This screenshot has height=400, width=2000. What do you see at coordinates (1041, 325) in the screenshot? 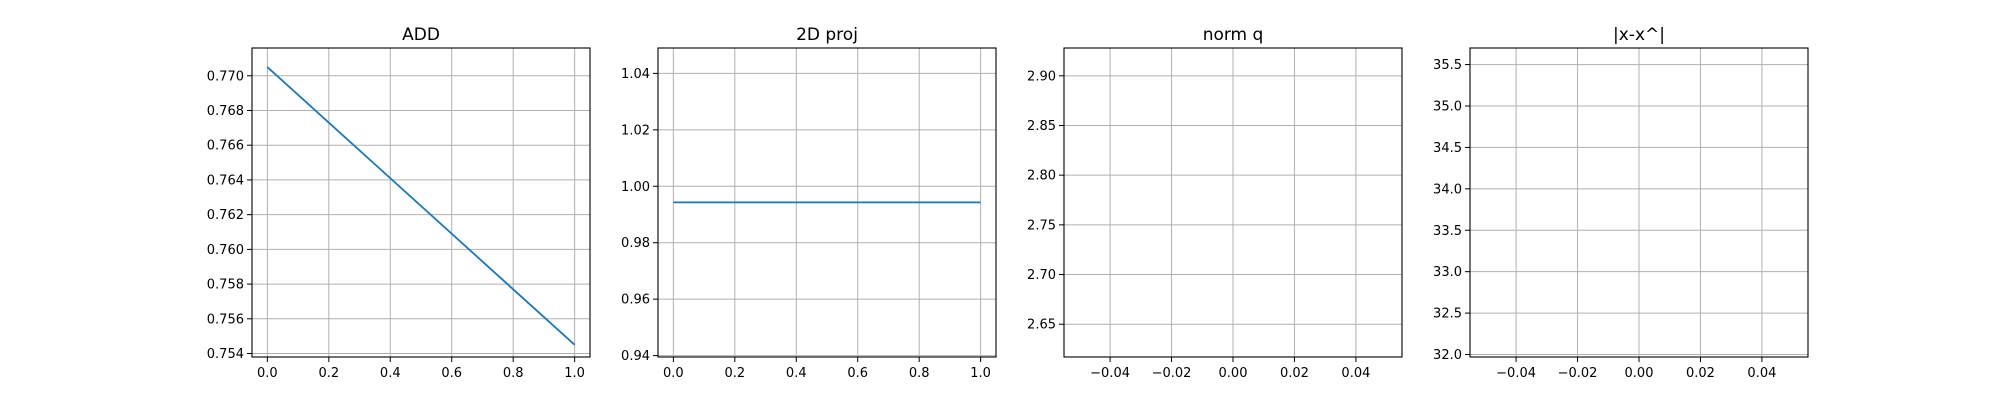
I see `y-tick-label-0: 2.65` at bounding box center [1041, 325].